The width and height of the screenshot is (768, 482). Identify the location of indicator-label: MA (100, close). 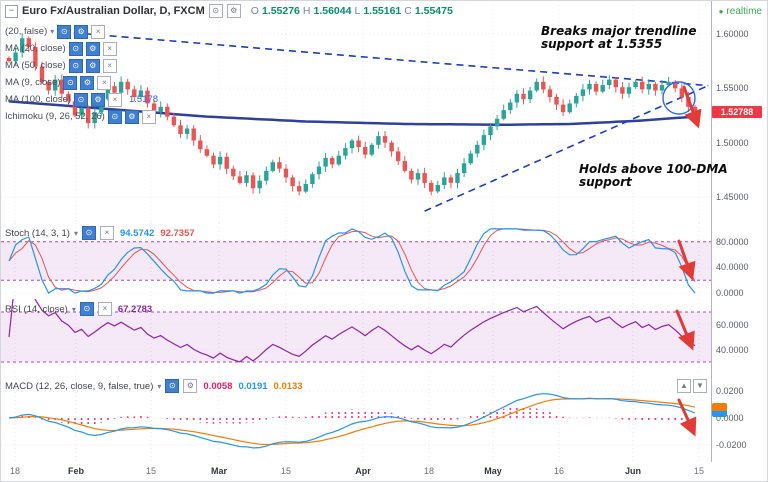
(38, 99).